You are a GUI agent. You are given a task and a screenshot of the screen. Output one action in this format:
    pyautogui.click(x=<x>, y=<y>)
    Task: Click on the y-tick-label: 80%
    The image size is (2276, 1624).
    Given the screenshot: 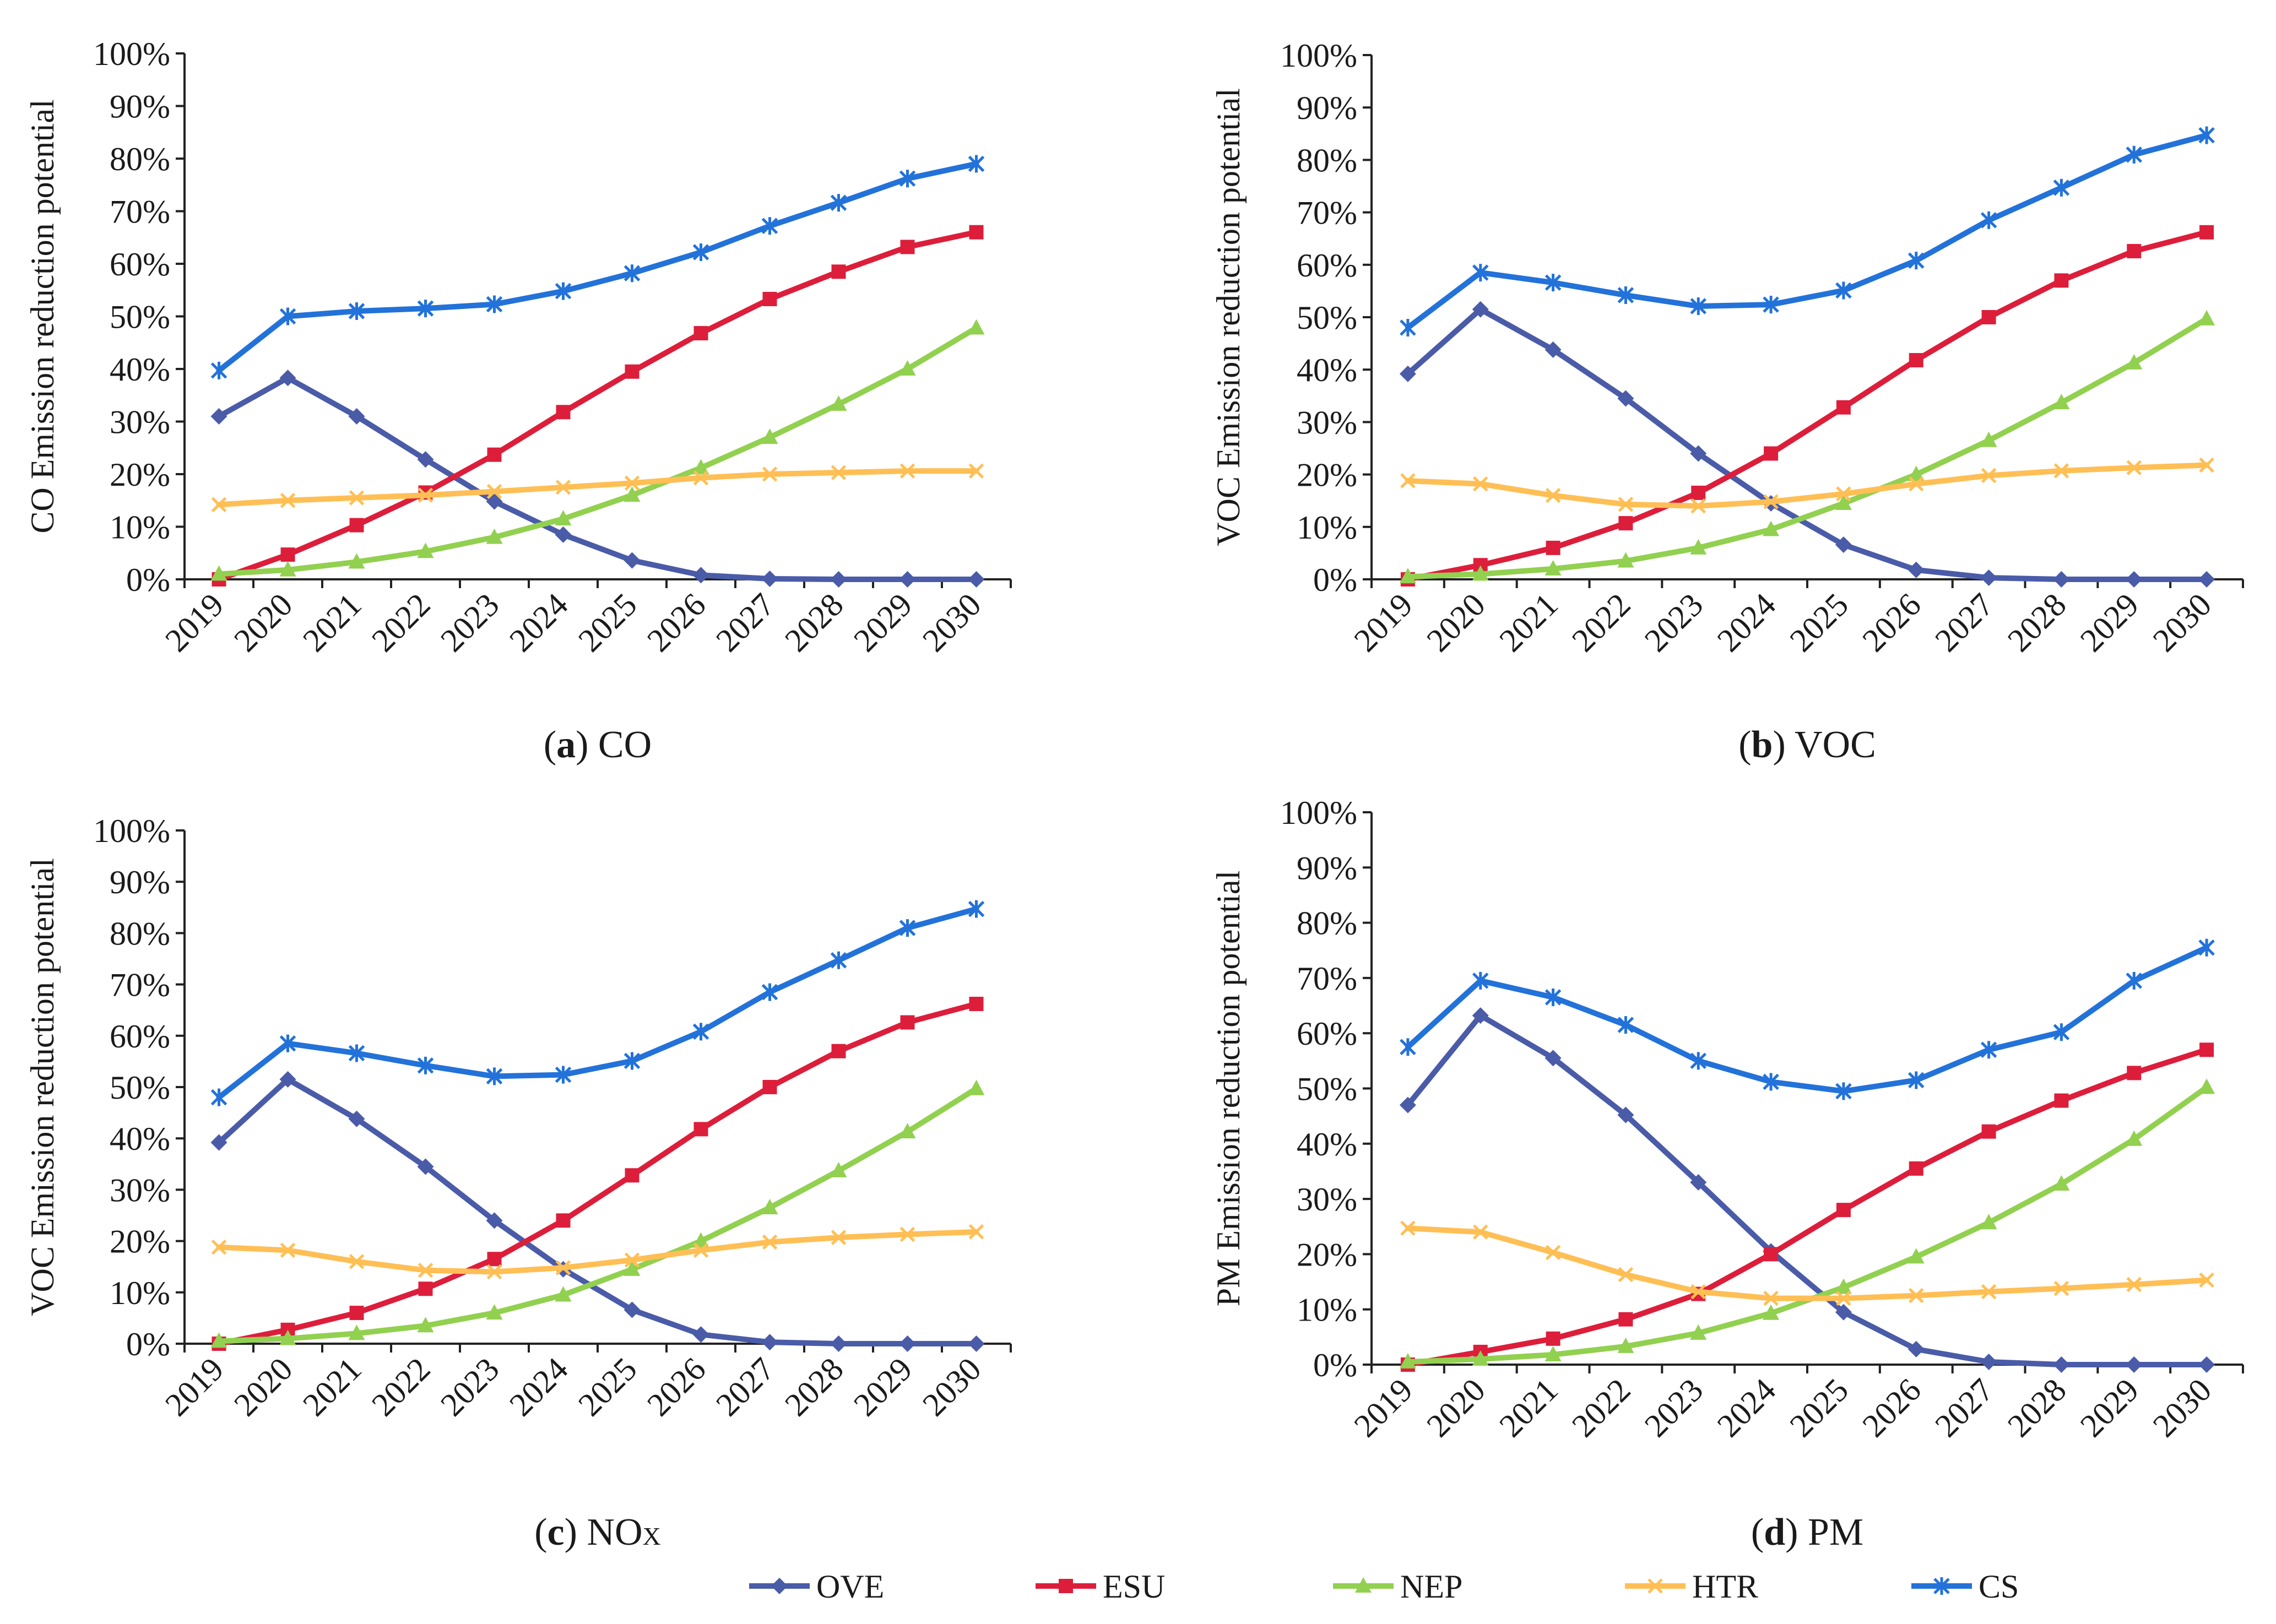 What is the action you would take?
    pyautogui.click(x=1327, y=923)
    